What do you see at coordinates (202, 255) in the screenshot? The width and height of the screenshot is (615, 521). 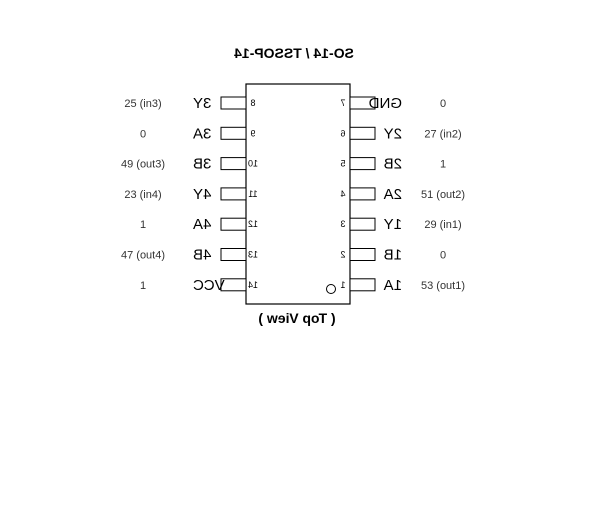 I see `pin-label: 4B` at bounding box center [202, 255].